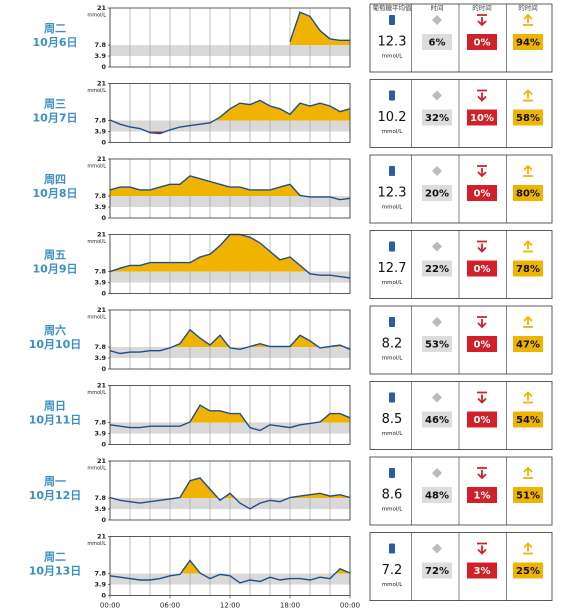  I want to click on weekday: 周六, so click(55, 330).